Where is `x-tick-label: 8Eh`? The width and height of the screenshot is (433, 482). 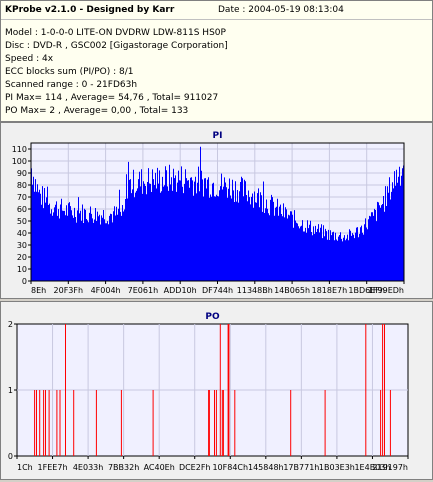 x-tick-label: 8Eh is located at coordinates (38, 290).